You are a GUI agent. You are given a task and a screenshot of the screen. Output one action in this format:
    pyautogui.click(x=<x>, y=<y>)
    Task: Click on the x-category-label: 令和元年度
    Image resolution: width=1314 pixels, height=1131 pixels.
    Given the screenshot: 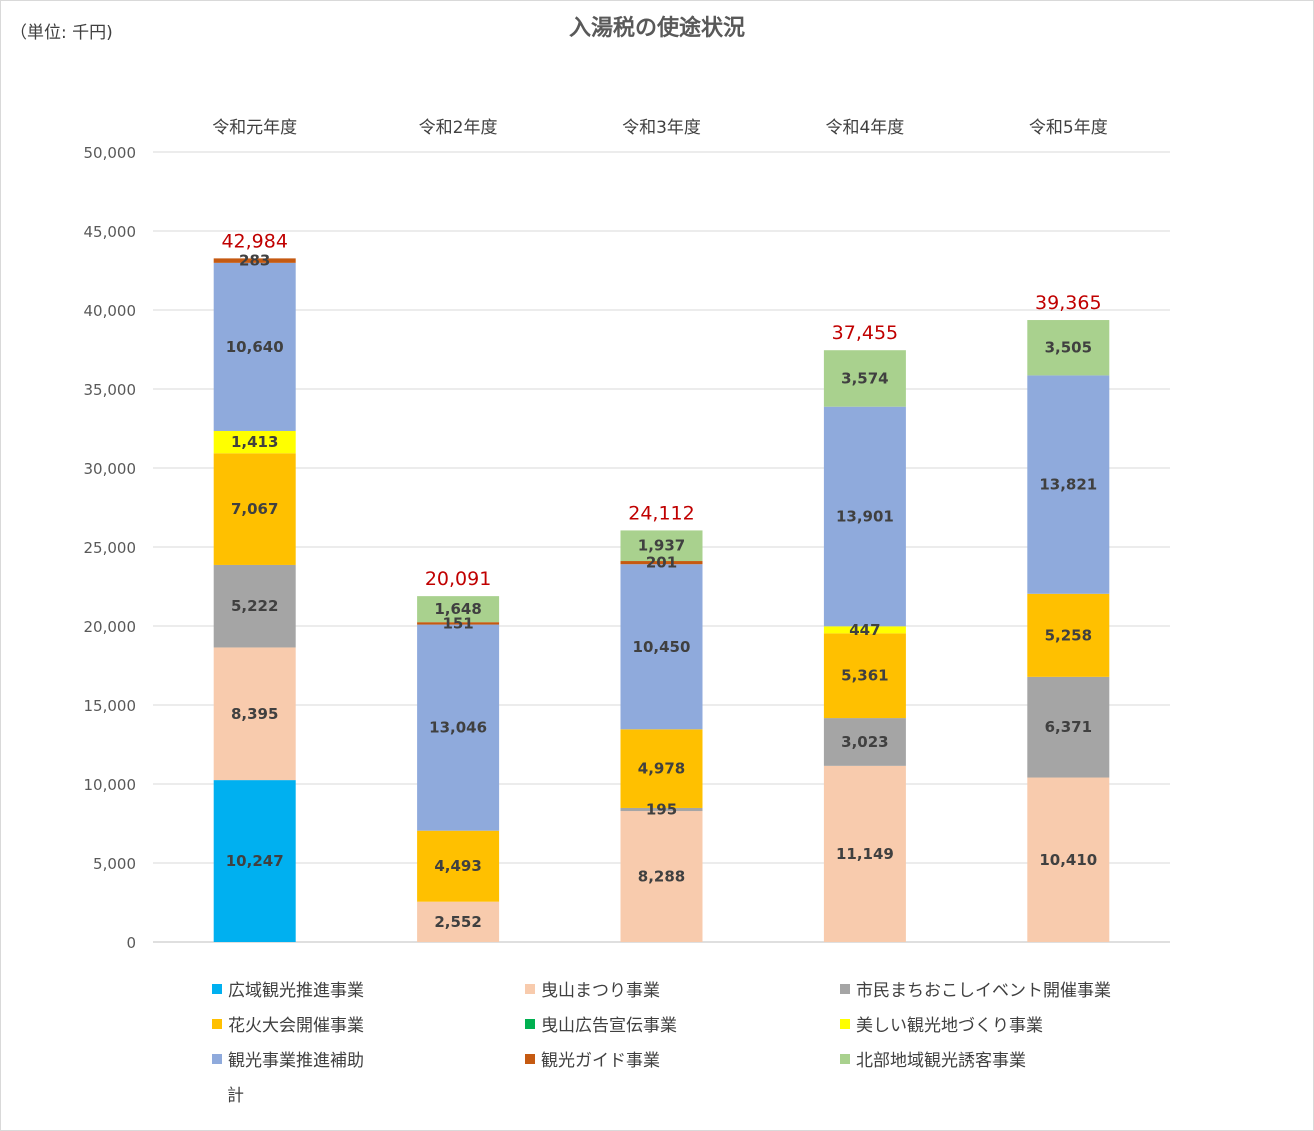 What is the action you would take?
    pyautogui.click(x=254, y=128)
    